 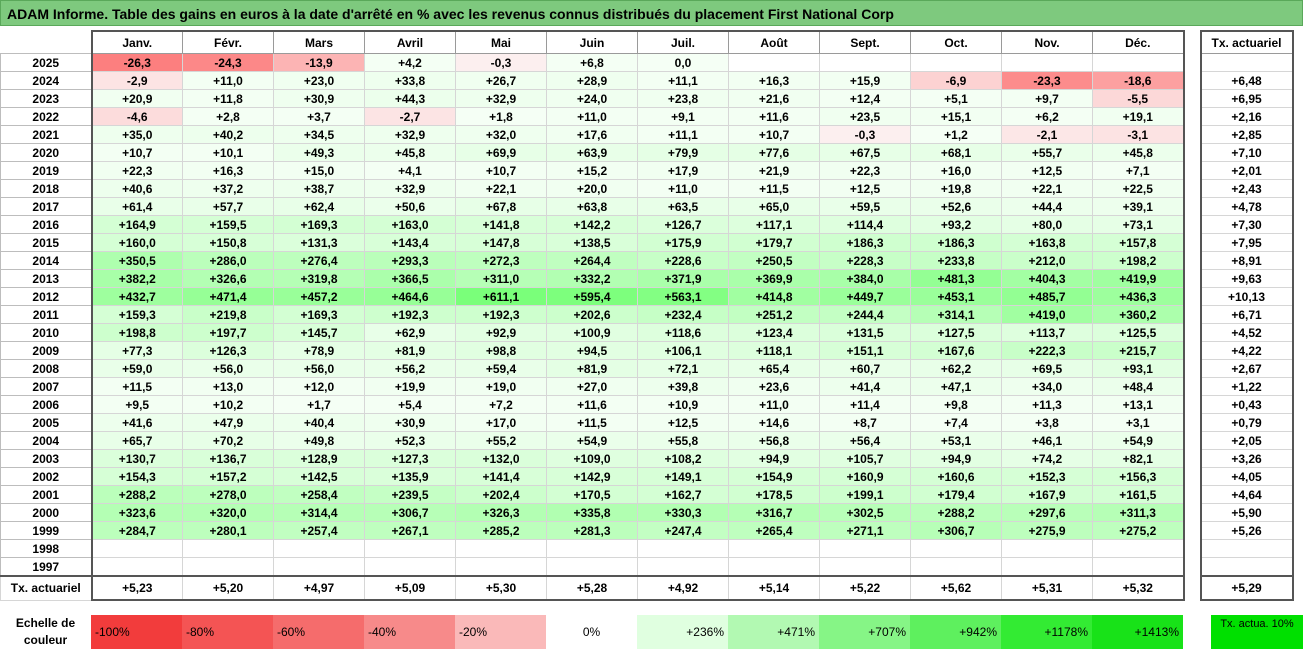 I want to click on value-cell: +126,3, so click(x=228, y=350).